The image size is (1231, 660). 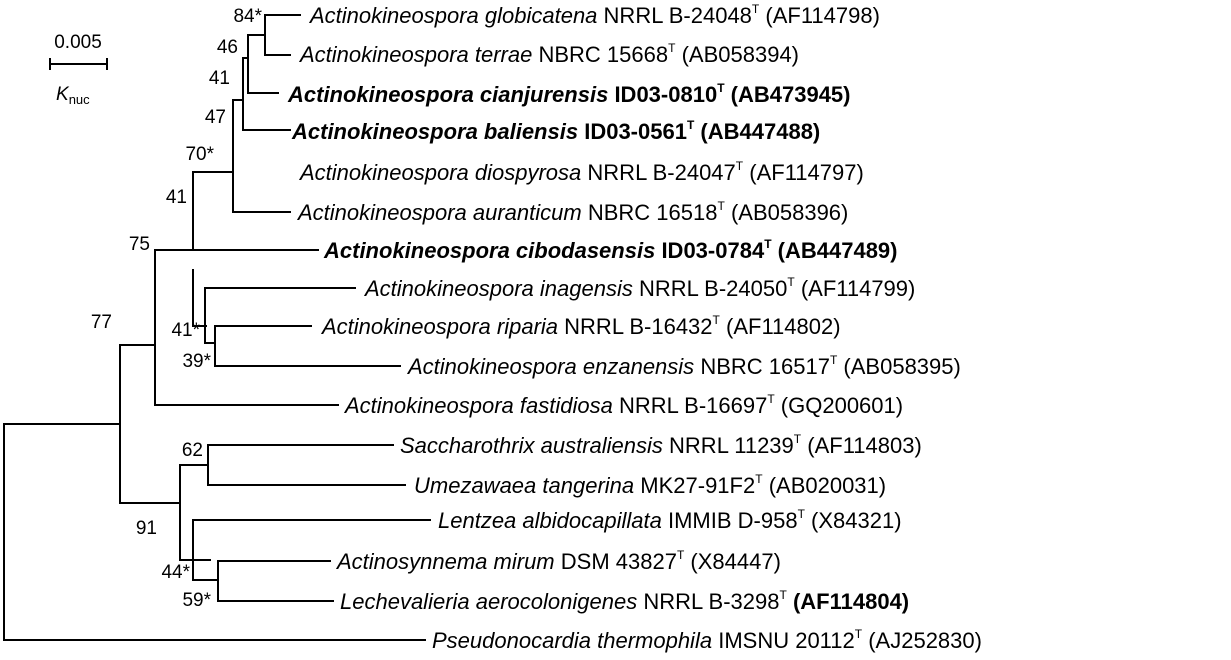 I want to click on bootstrap-value: 47, so click(x=215, y=117).